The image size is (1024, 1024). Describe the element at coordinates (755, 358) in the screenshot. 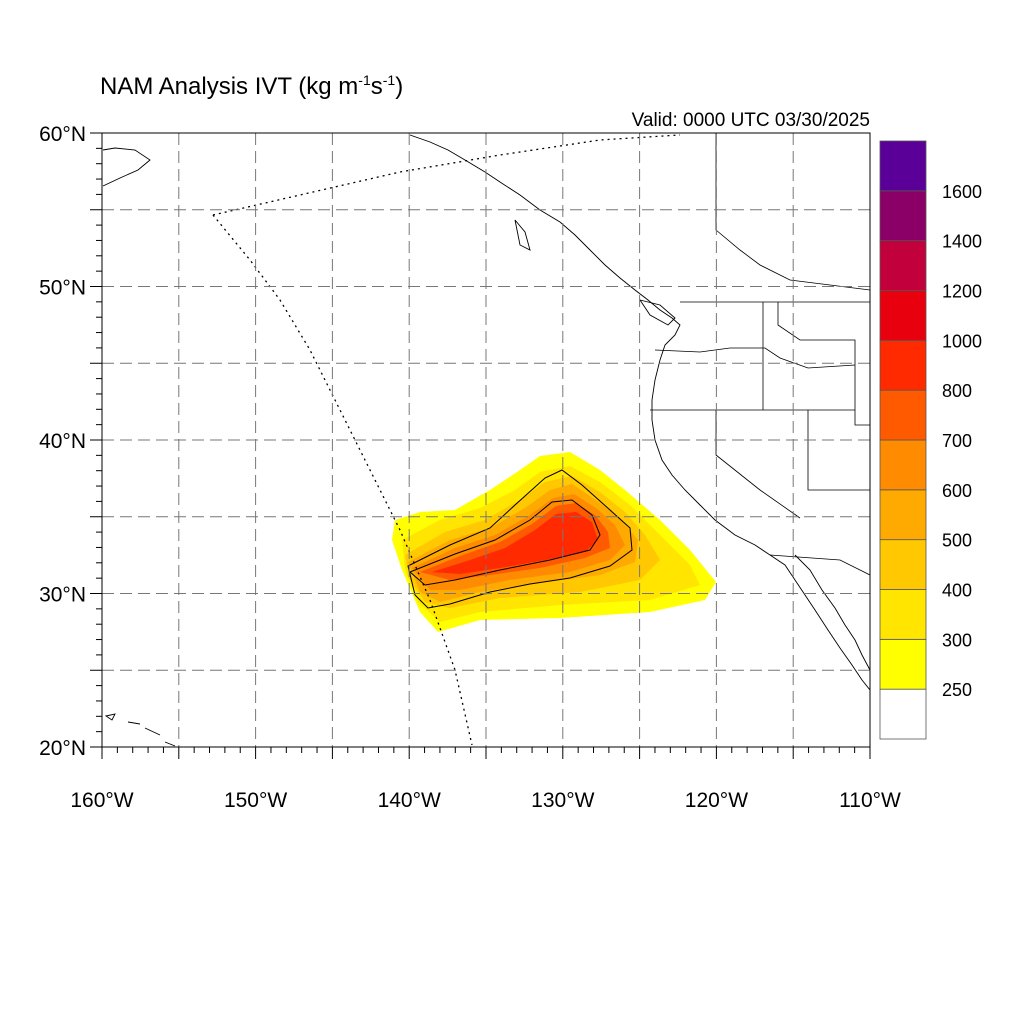

I see `border-wa-or` at that location.